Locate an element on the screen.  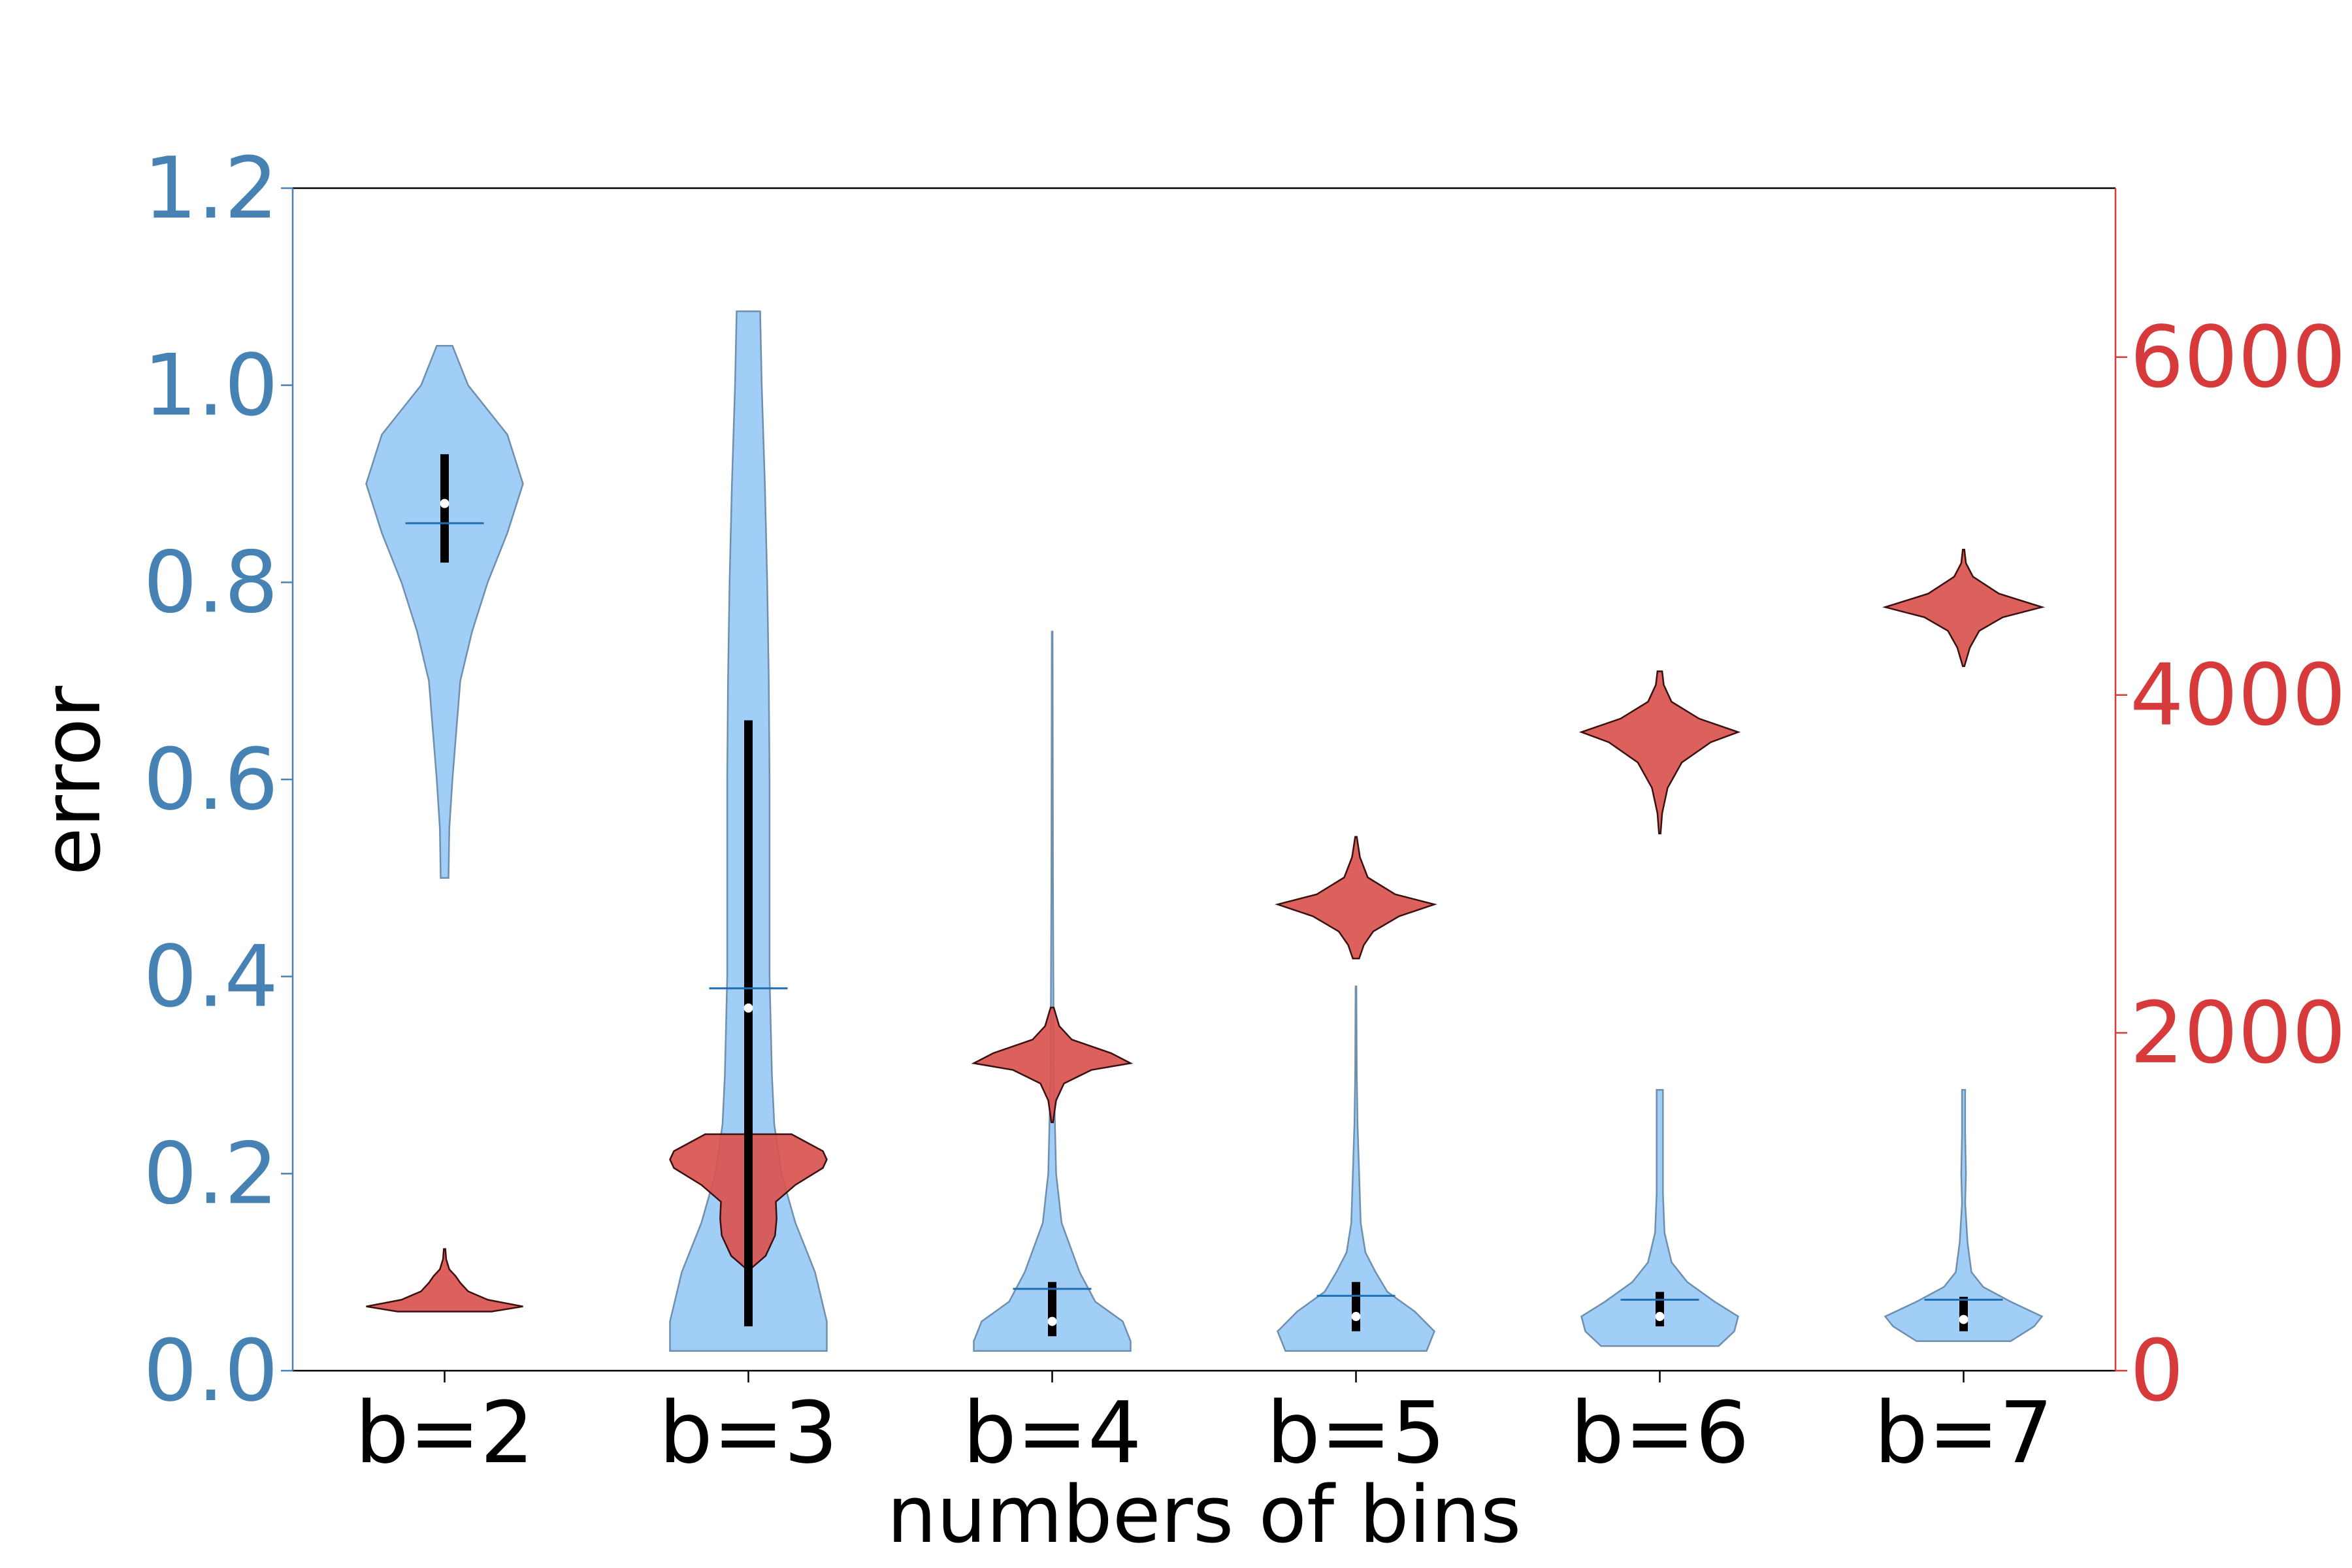
left-tick-label: 0.6 is located at coordinates (210, 779).